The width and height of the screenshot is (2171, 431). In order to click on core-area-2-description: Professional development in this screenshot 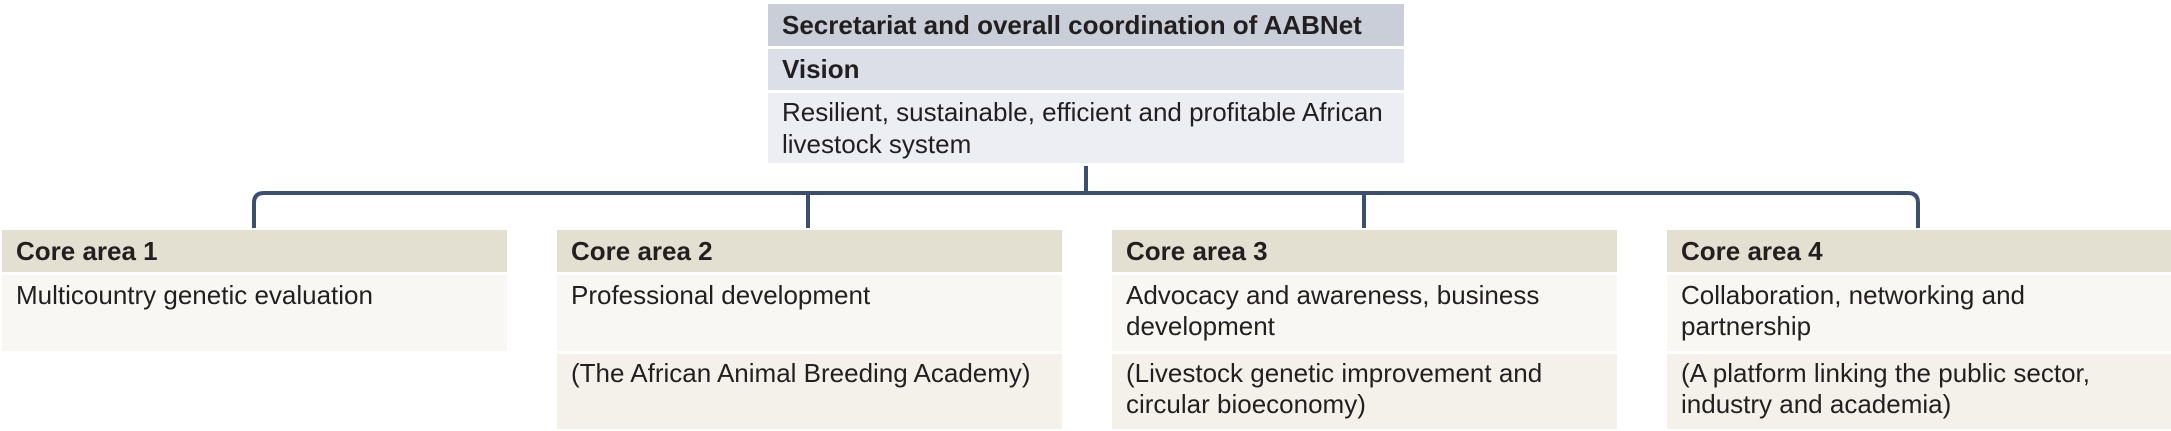, I will do `click(809, 313)`.